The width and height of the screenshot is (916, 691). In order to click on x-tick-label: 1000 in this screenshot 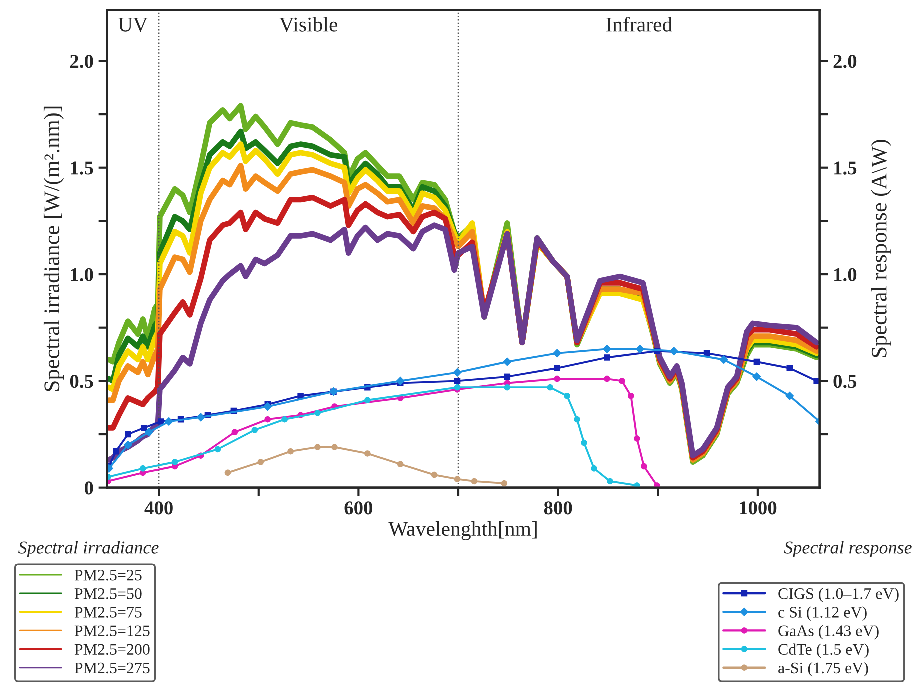, I will do `click(758, 508)`.